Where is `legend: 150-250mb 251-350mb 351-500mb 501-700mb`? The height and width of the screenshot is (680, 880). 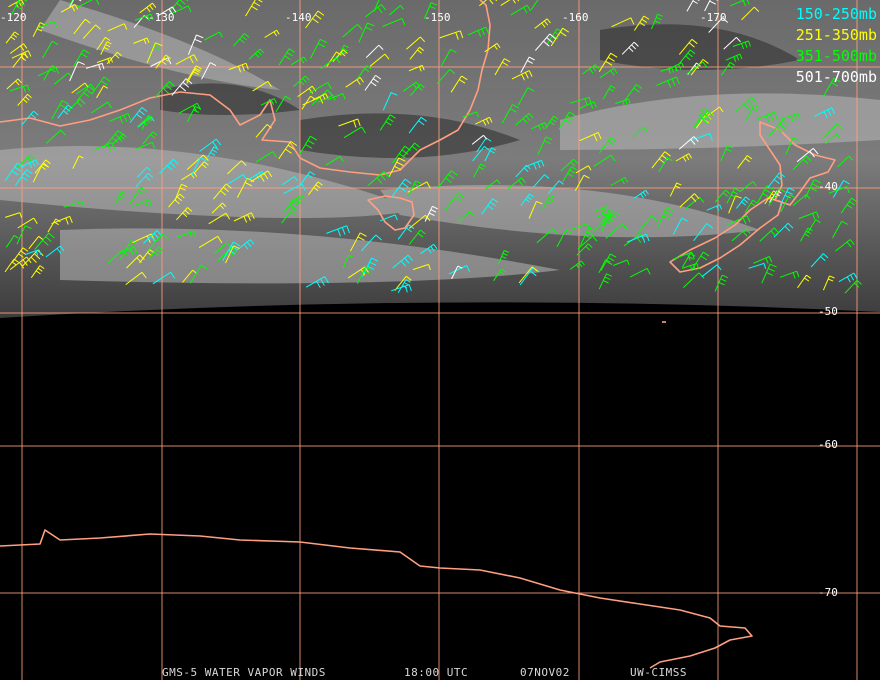 legend: 150-250mb 251-350mb 351-500mb 501-700mb is located at coordinates (836, 45).